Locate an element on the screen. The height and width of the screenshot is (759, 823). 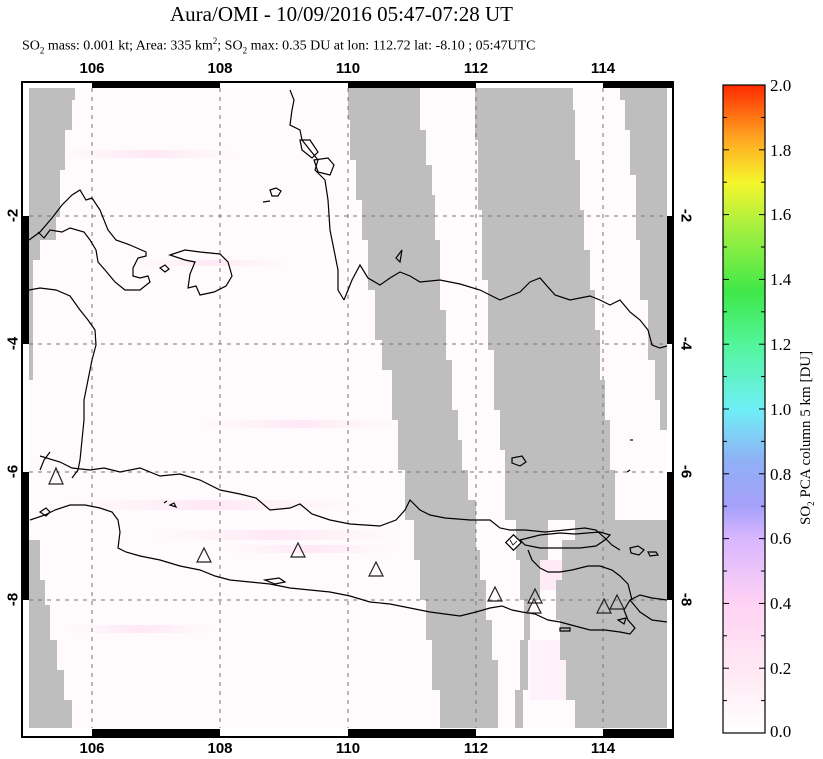
y-tick-right: -6 is located at coordinates (686, 471).